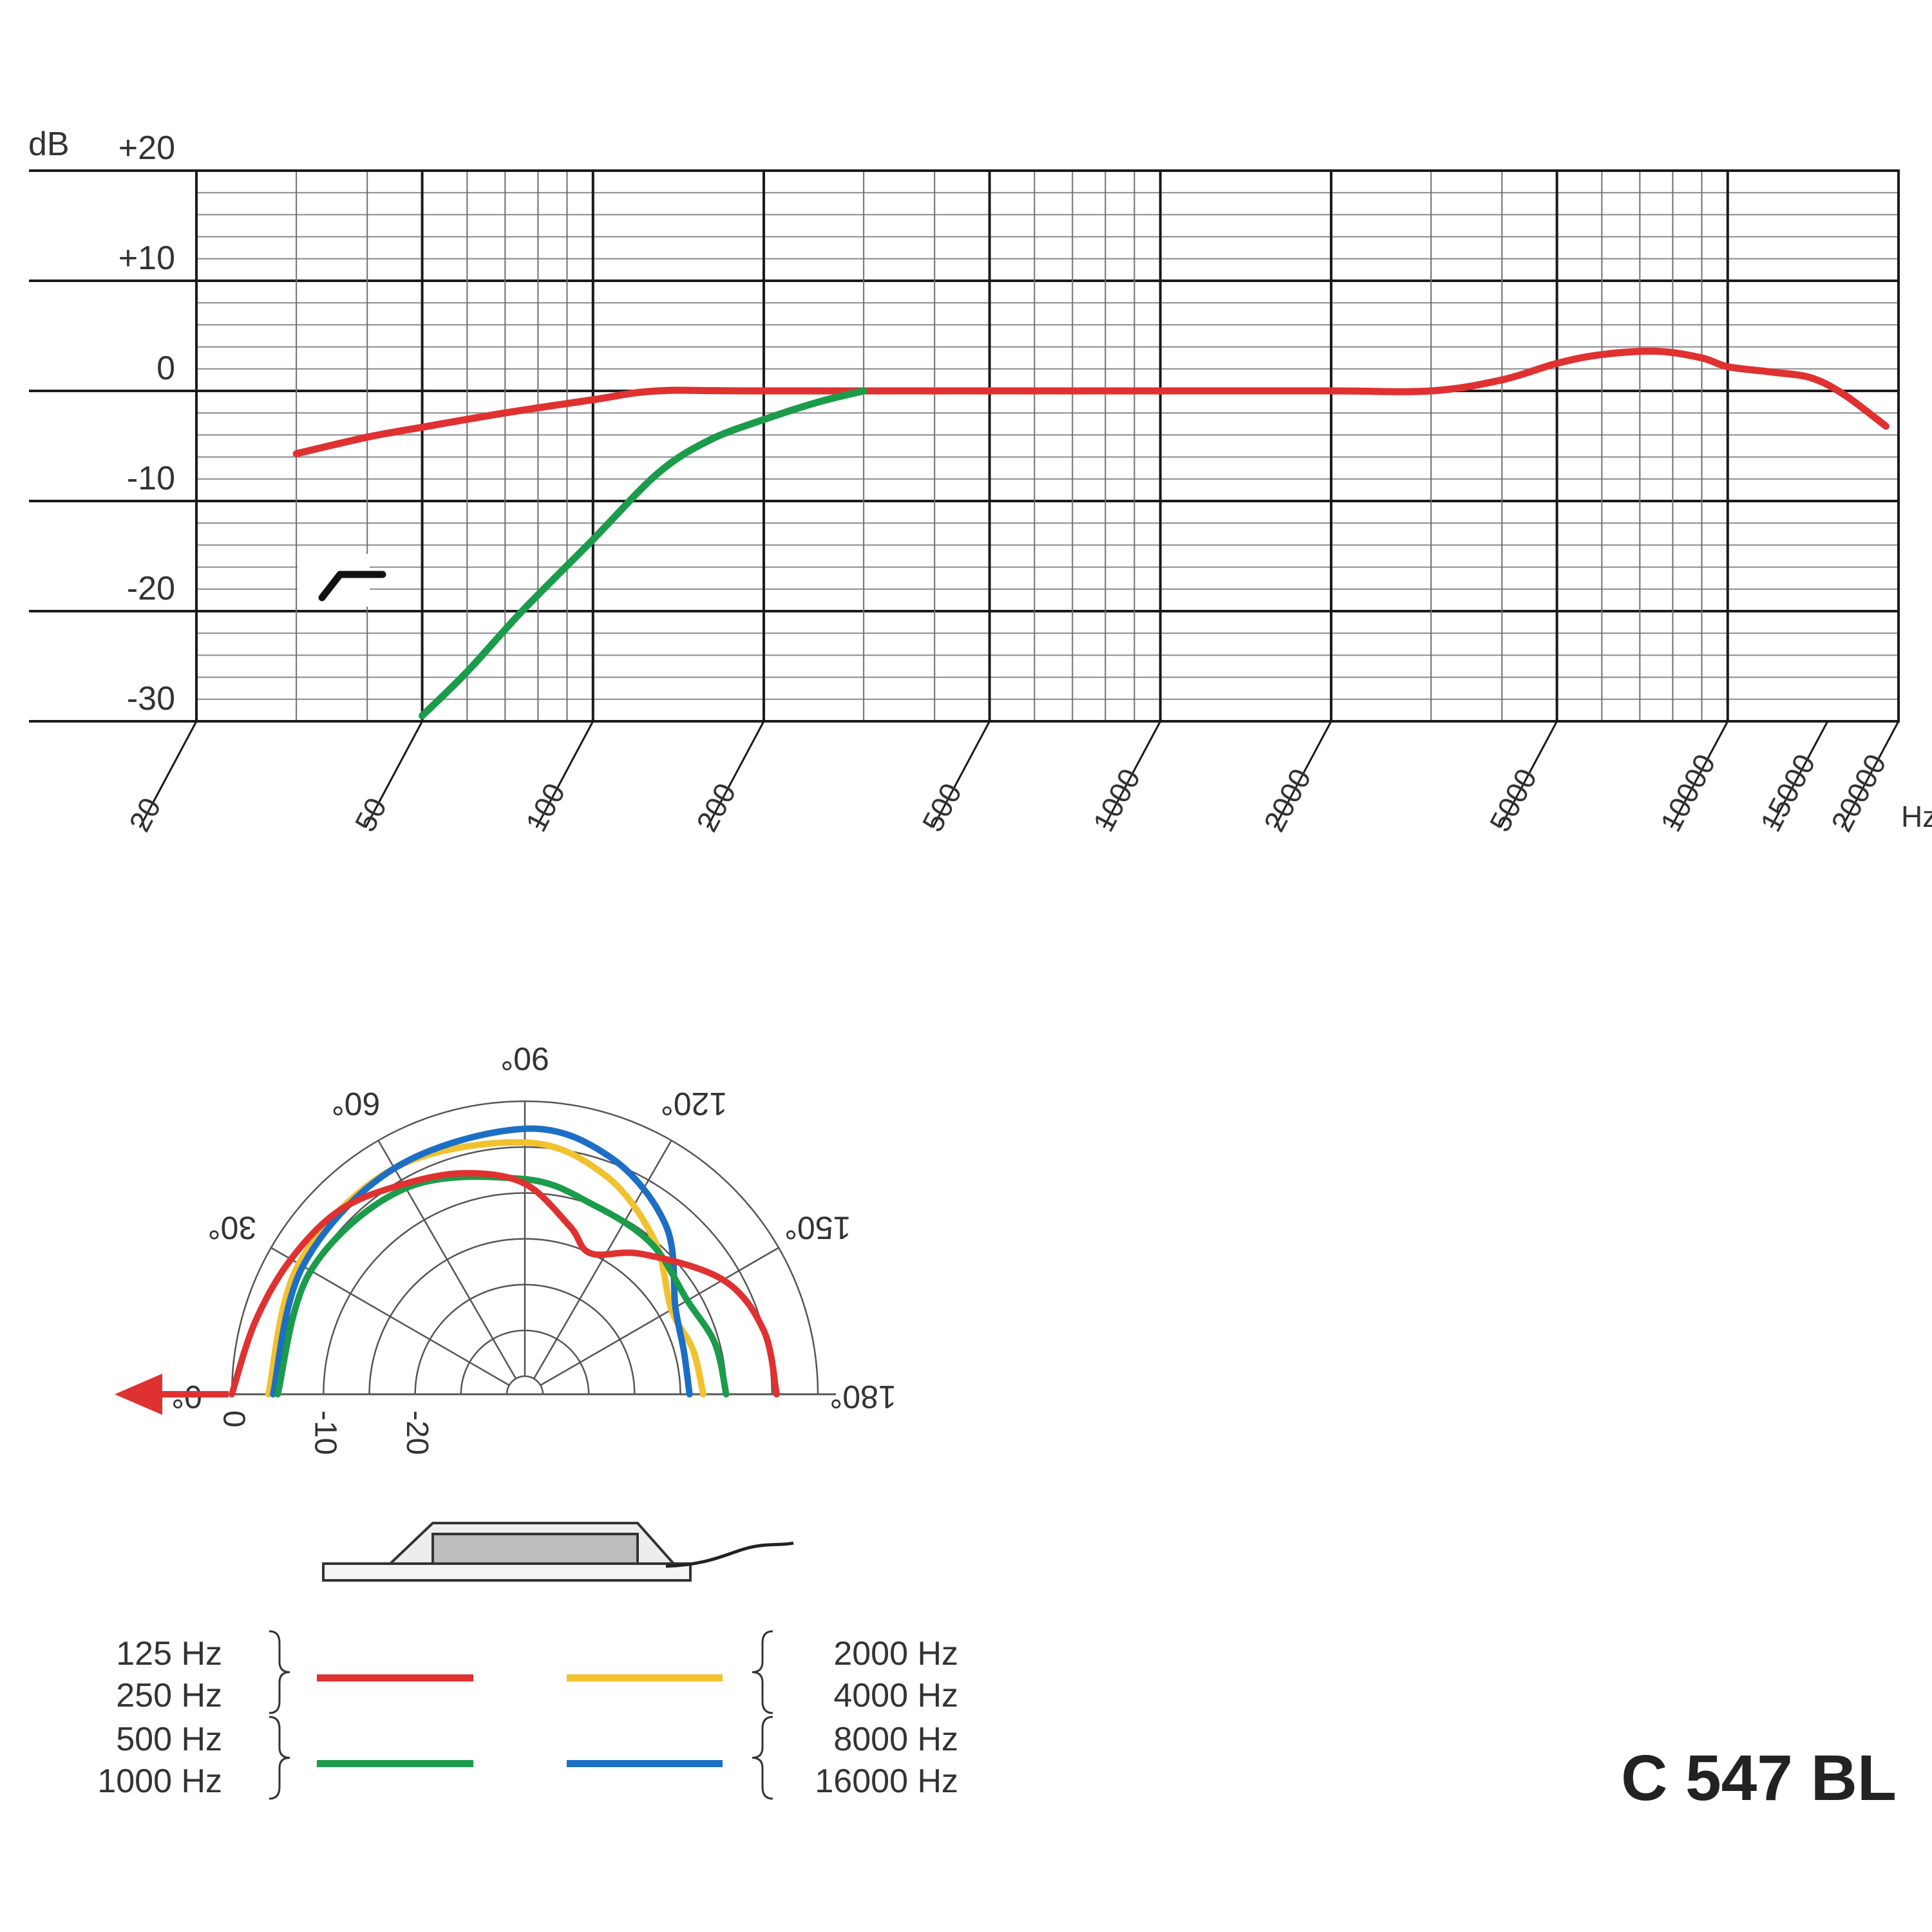  I want to click on y-tick-label: +10, so click(147, 258).